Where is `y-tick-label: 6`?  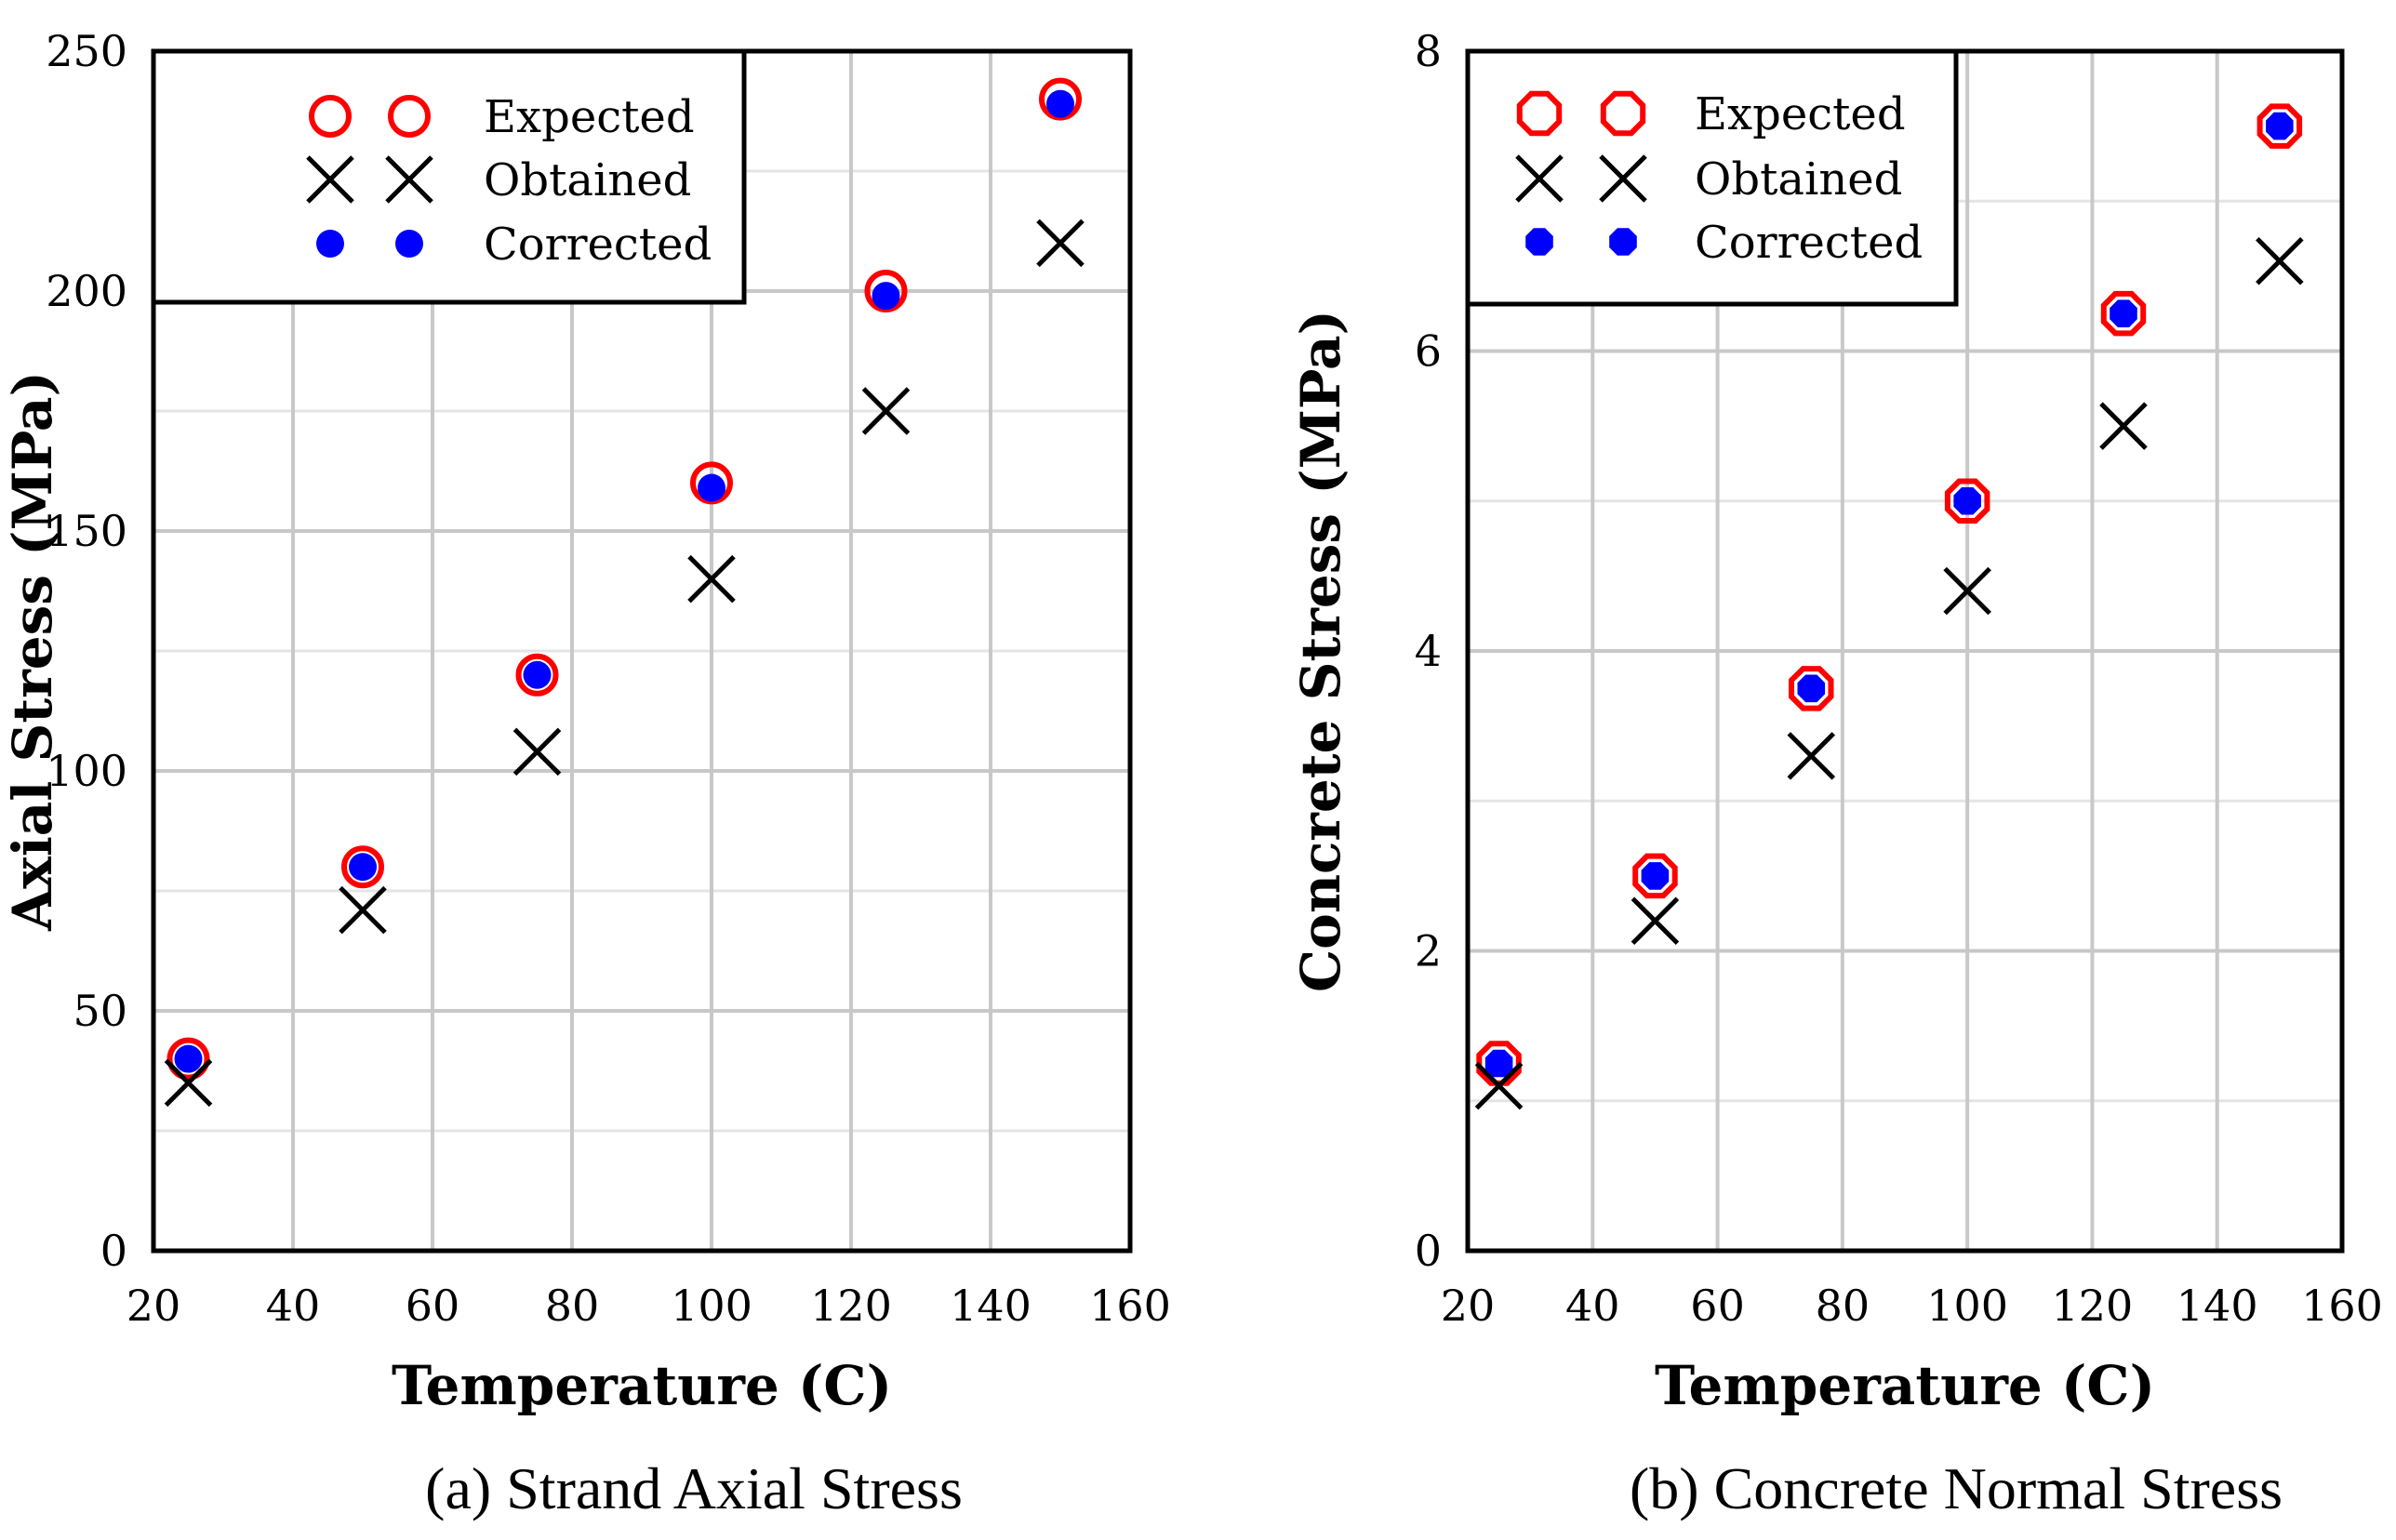 y-tick-label: 6 is located at coordinates (1428, 351).